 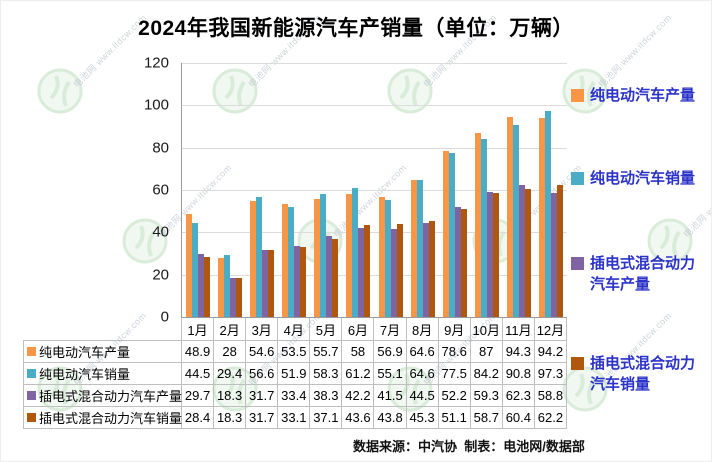 I want to click on table-value-cell: 51.9, so click(x=294, y=374).